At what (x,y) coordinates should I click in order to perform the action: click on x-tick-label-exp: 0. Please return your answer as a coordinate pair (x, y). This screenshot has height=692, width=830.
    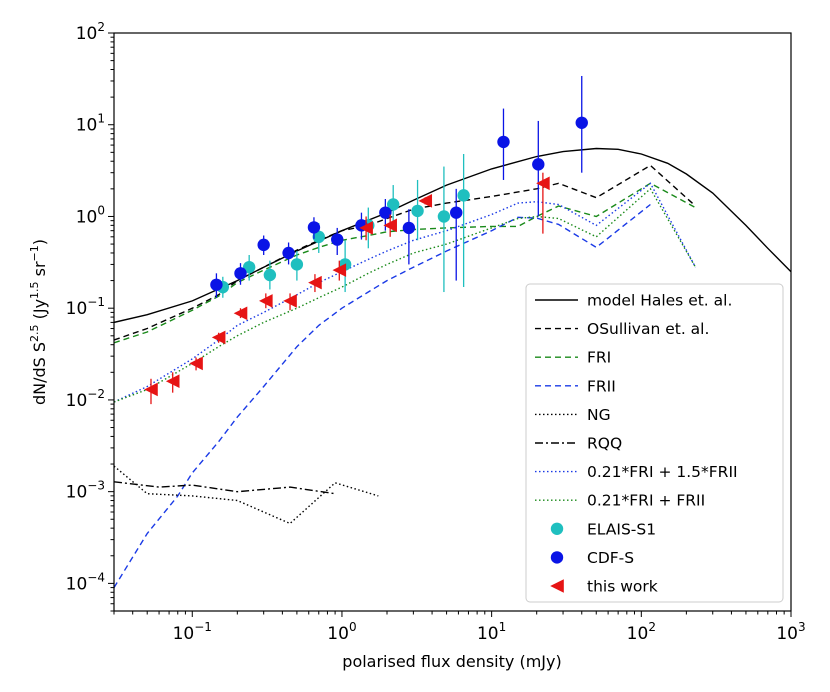
    Looking at the image, I should click on (353, 627).